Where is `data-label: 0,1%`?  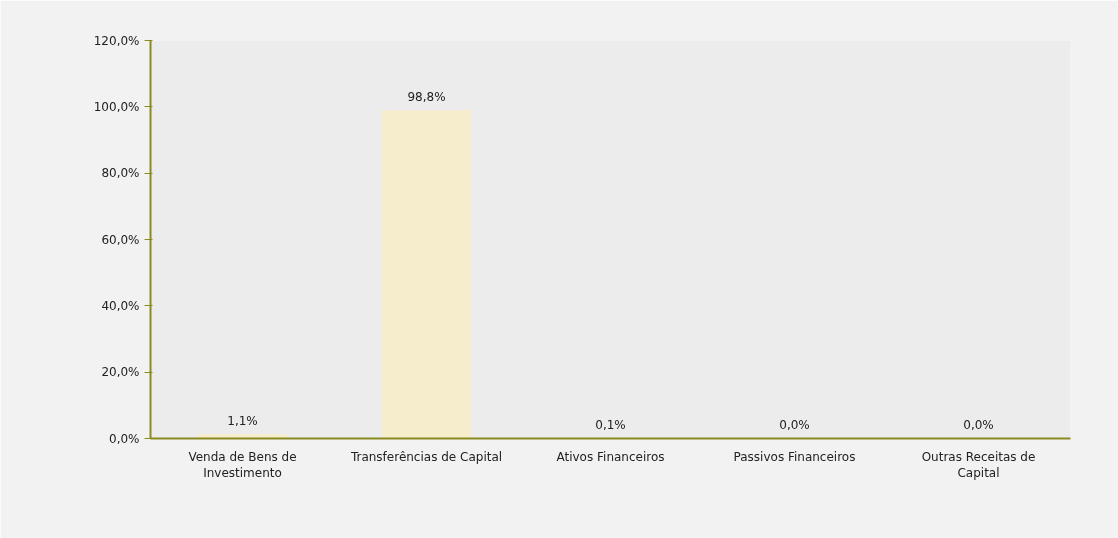 data-label: 0,1% is located at coordinates (610, 424).